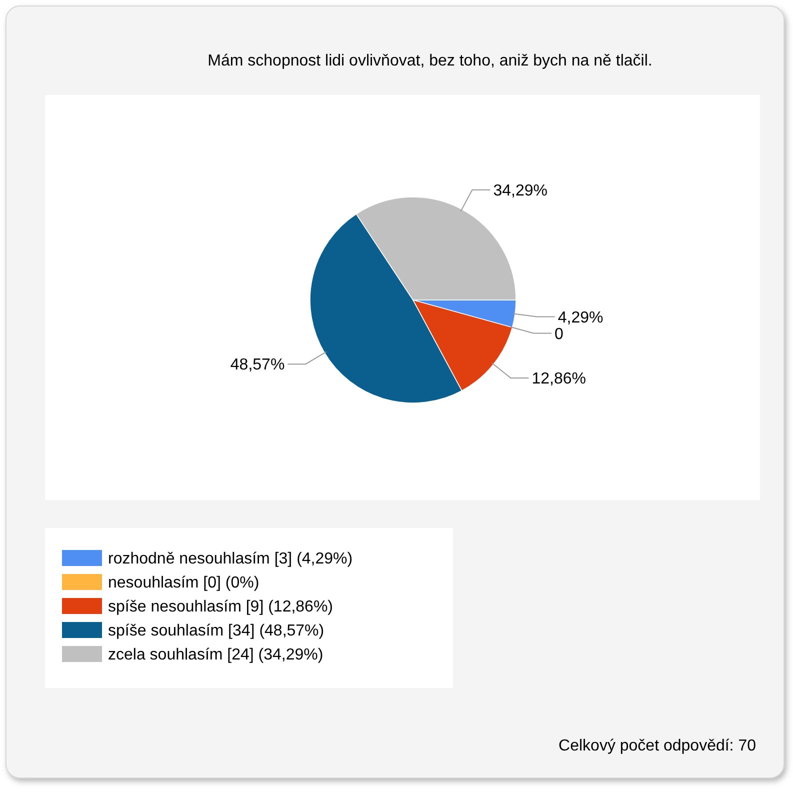 Image resolution: width=793 pixels, height=793 pixels. I want to click on data-label: 34,29%, so click(520, 191).